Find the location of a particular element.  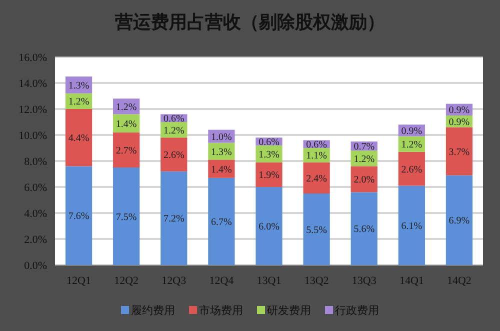

x-tick-label: 12Q2 is located at coordinates (126, 281).